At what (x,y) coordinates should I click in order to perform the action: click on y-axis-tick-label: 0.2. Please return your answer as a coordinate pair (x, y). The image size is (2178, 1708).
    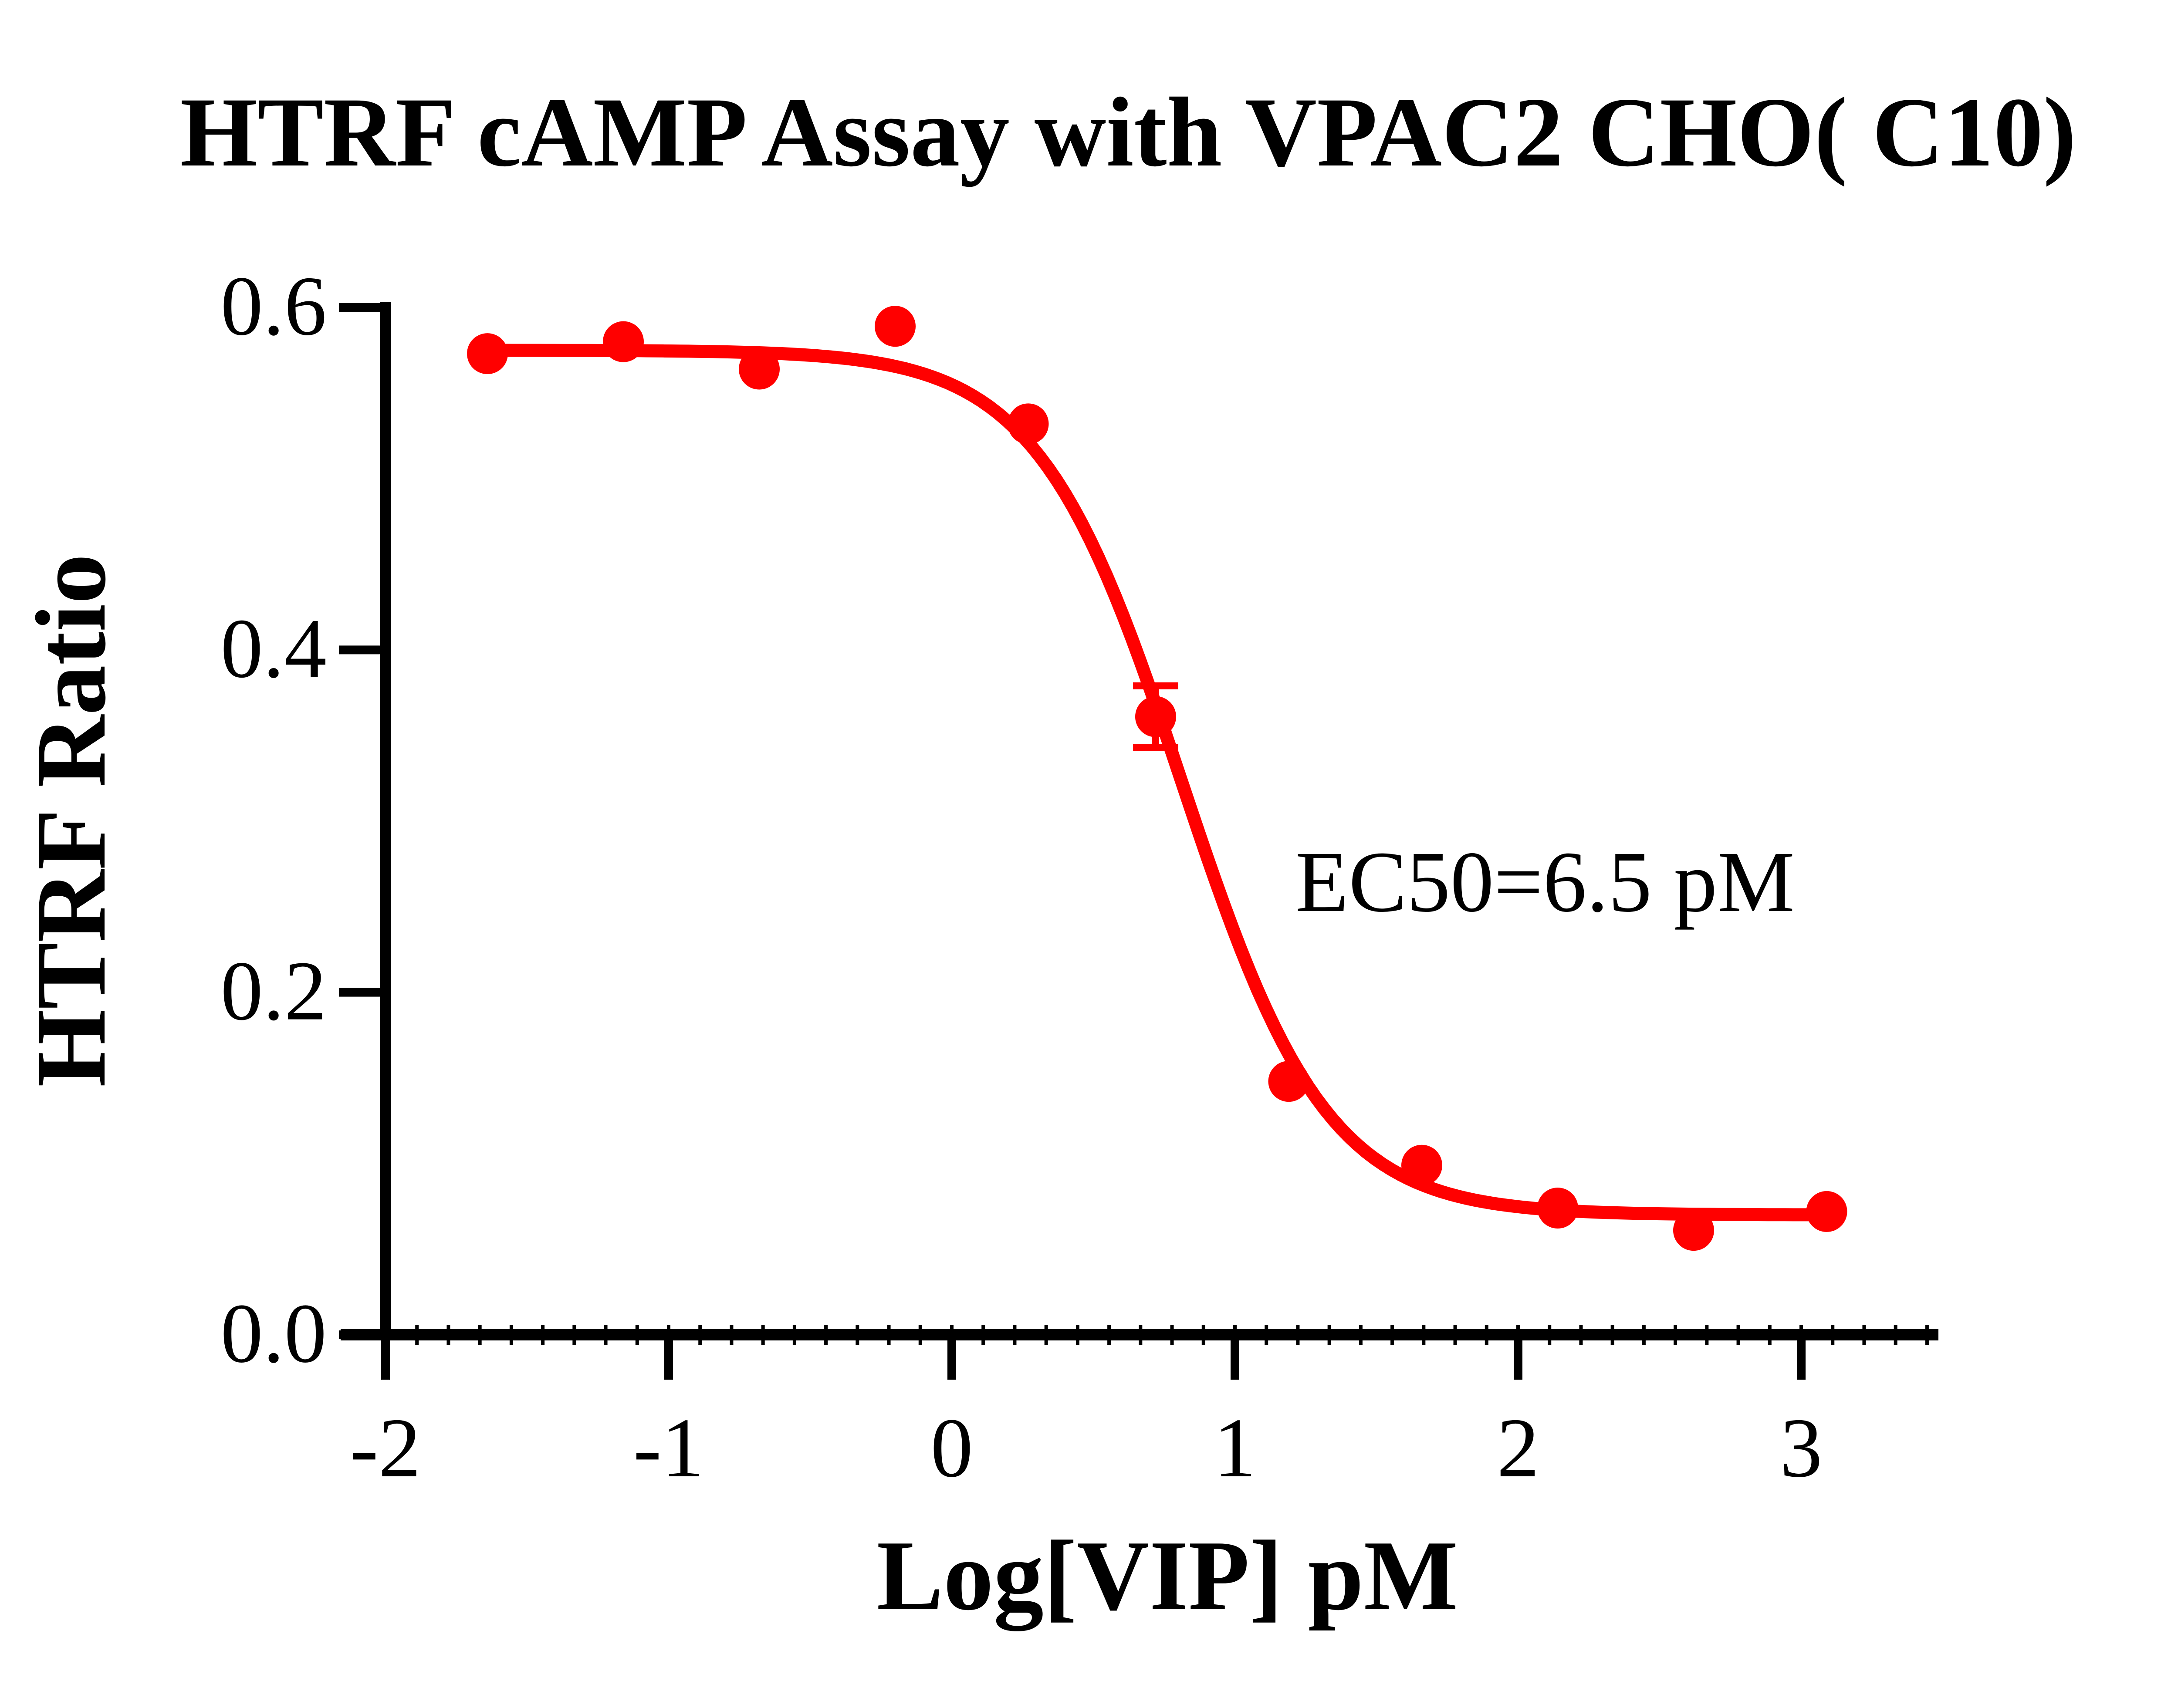
    Looking at the image, I should click on (273, 991).